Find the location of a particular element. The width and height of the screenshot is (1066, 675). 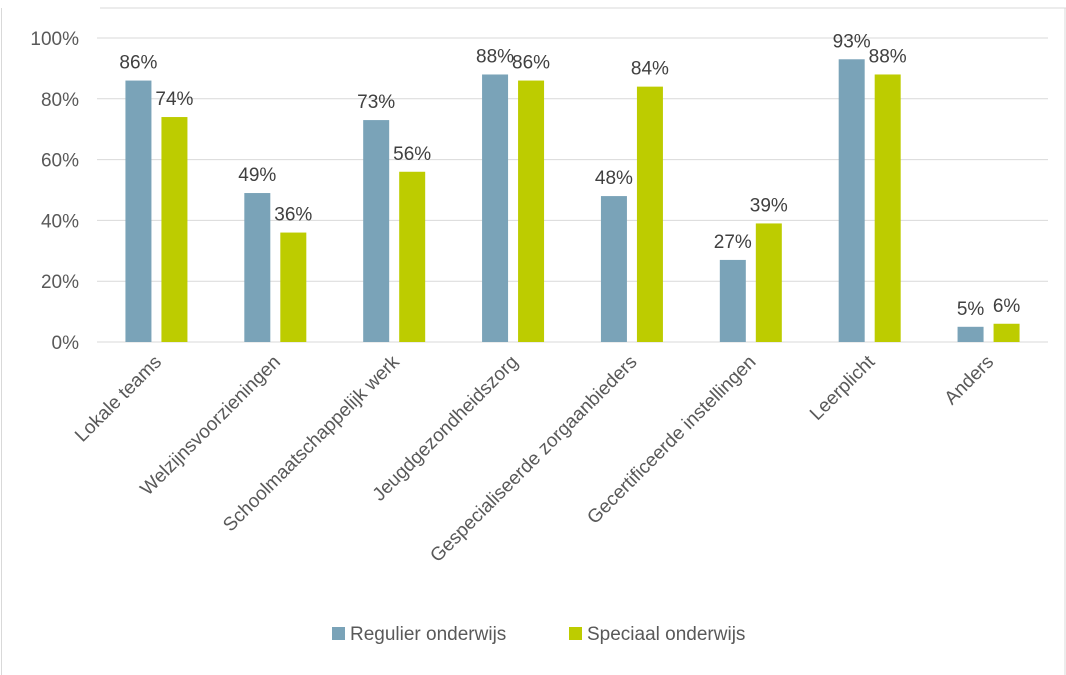

data-label: 48% is located at coordinates (614, 178).